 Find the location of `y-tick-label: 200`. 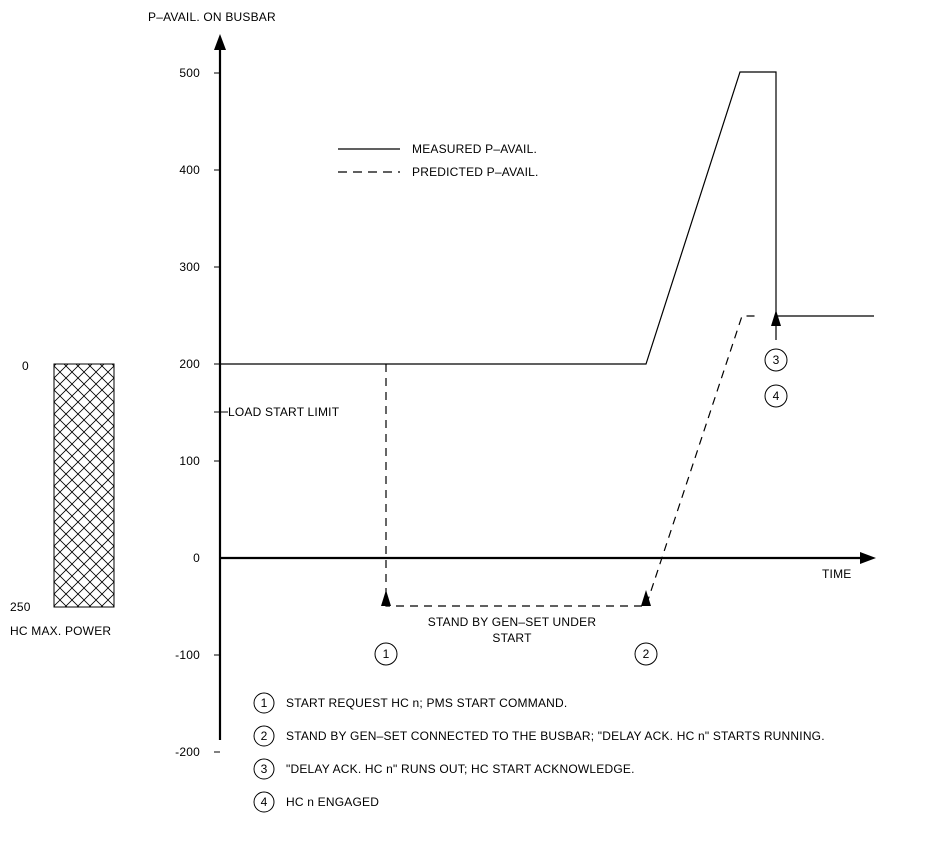

y-tick-label: 200 is located at coordinates (189, 364).